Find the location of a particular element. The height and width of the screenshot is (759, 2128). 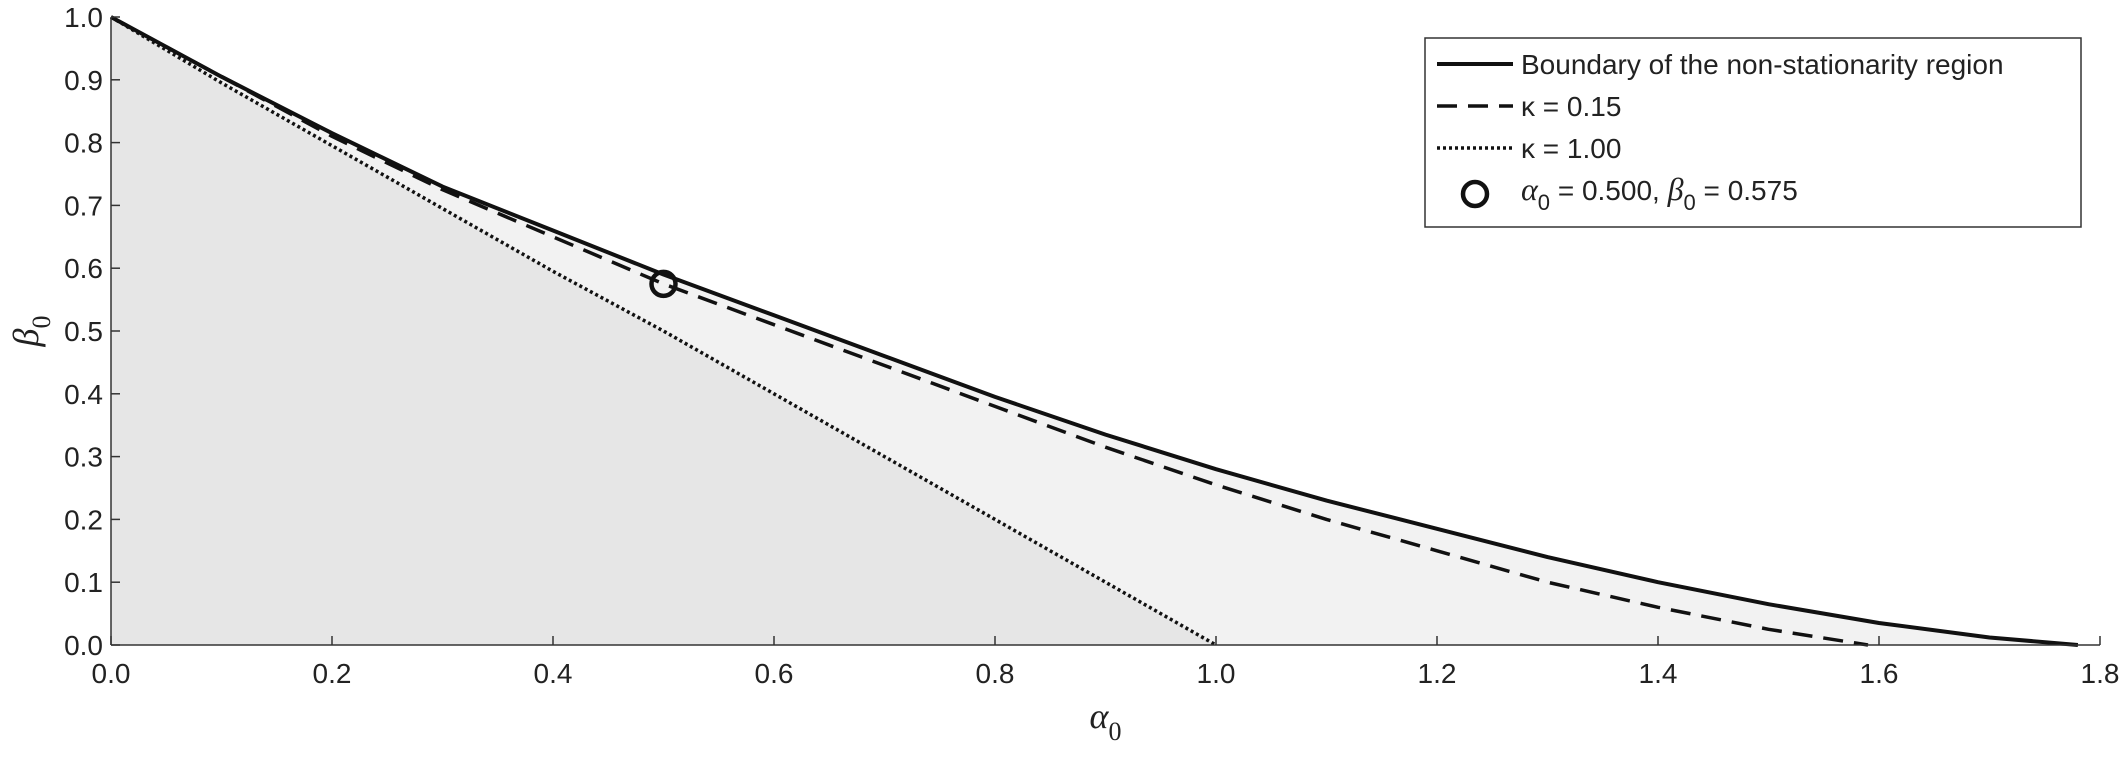

x-tick-label: 0.0 is located at coordinates (111, 673).